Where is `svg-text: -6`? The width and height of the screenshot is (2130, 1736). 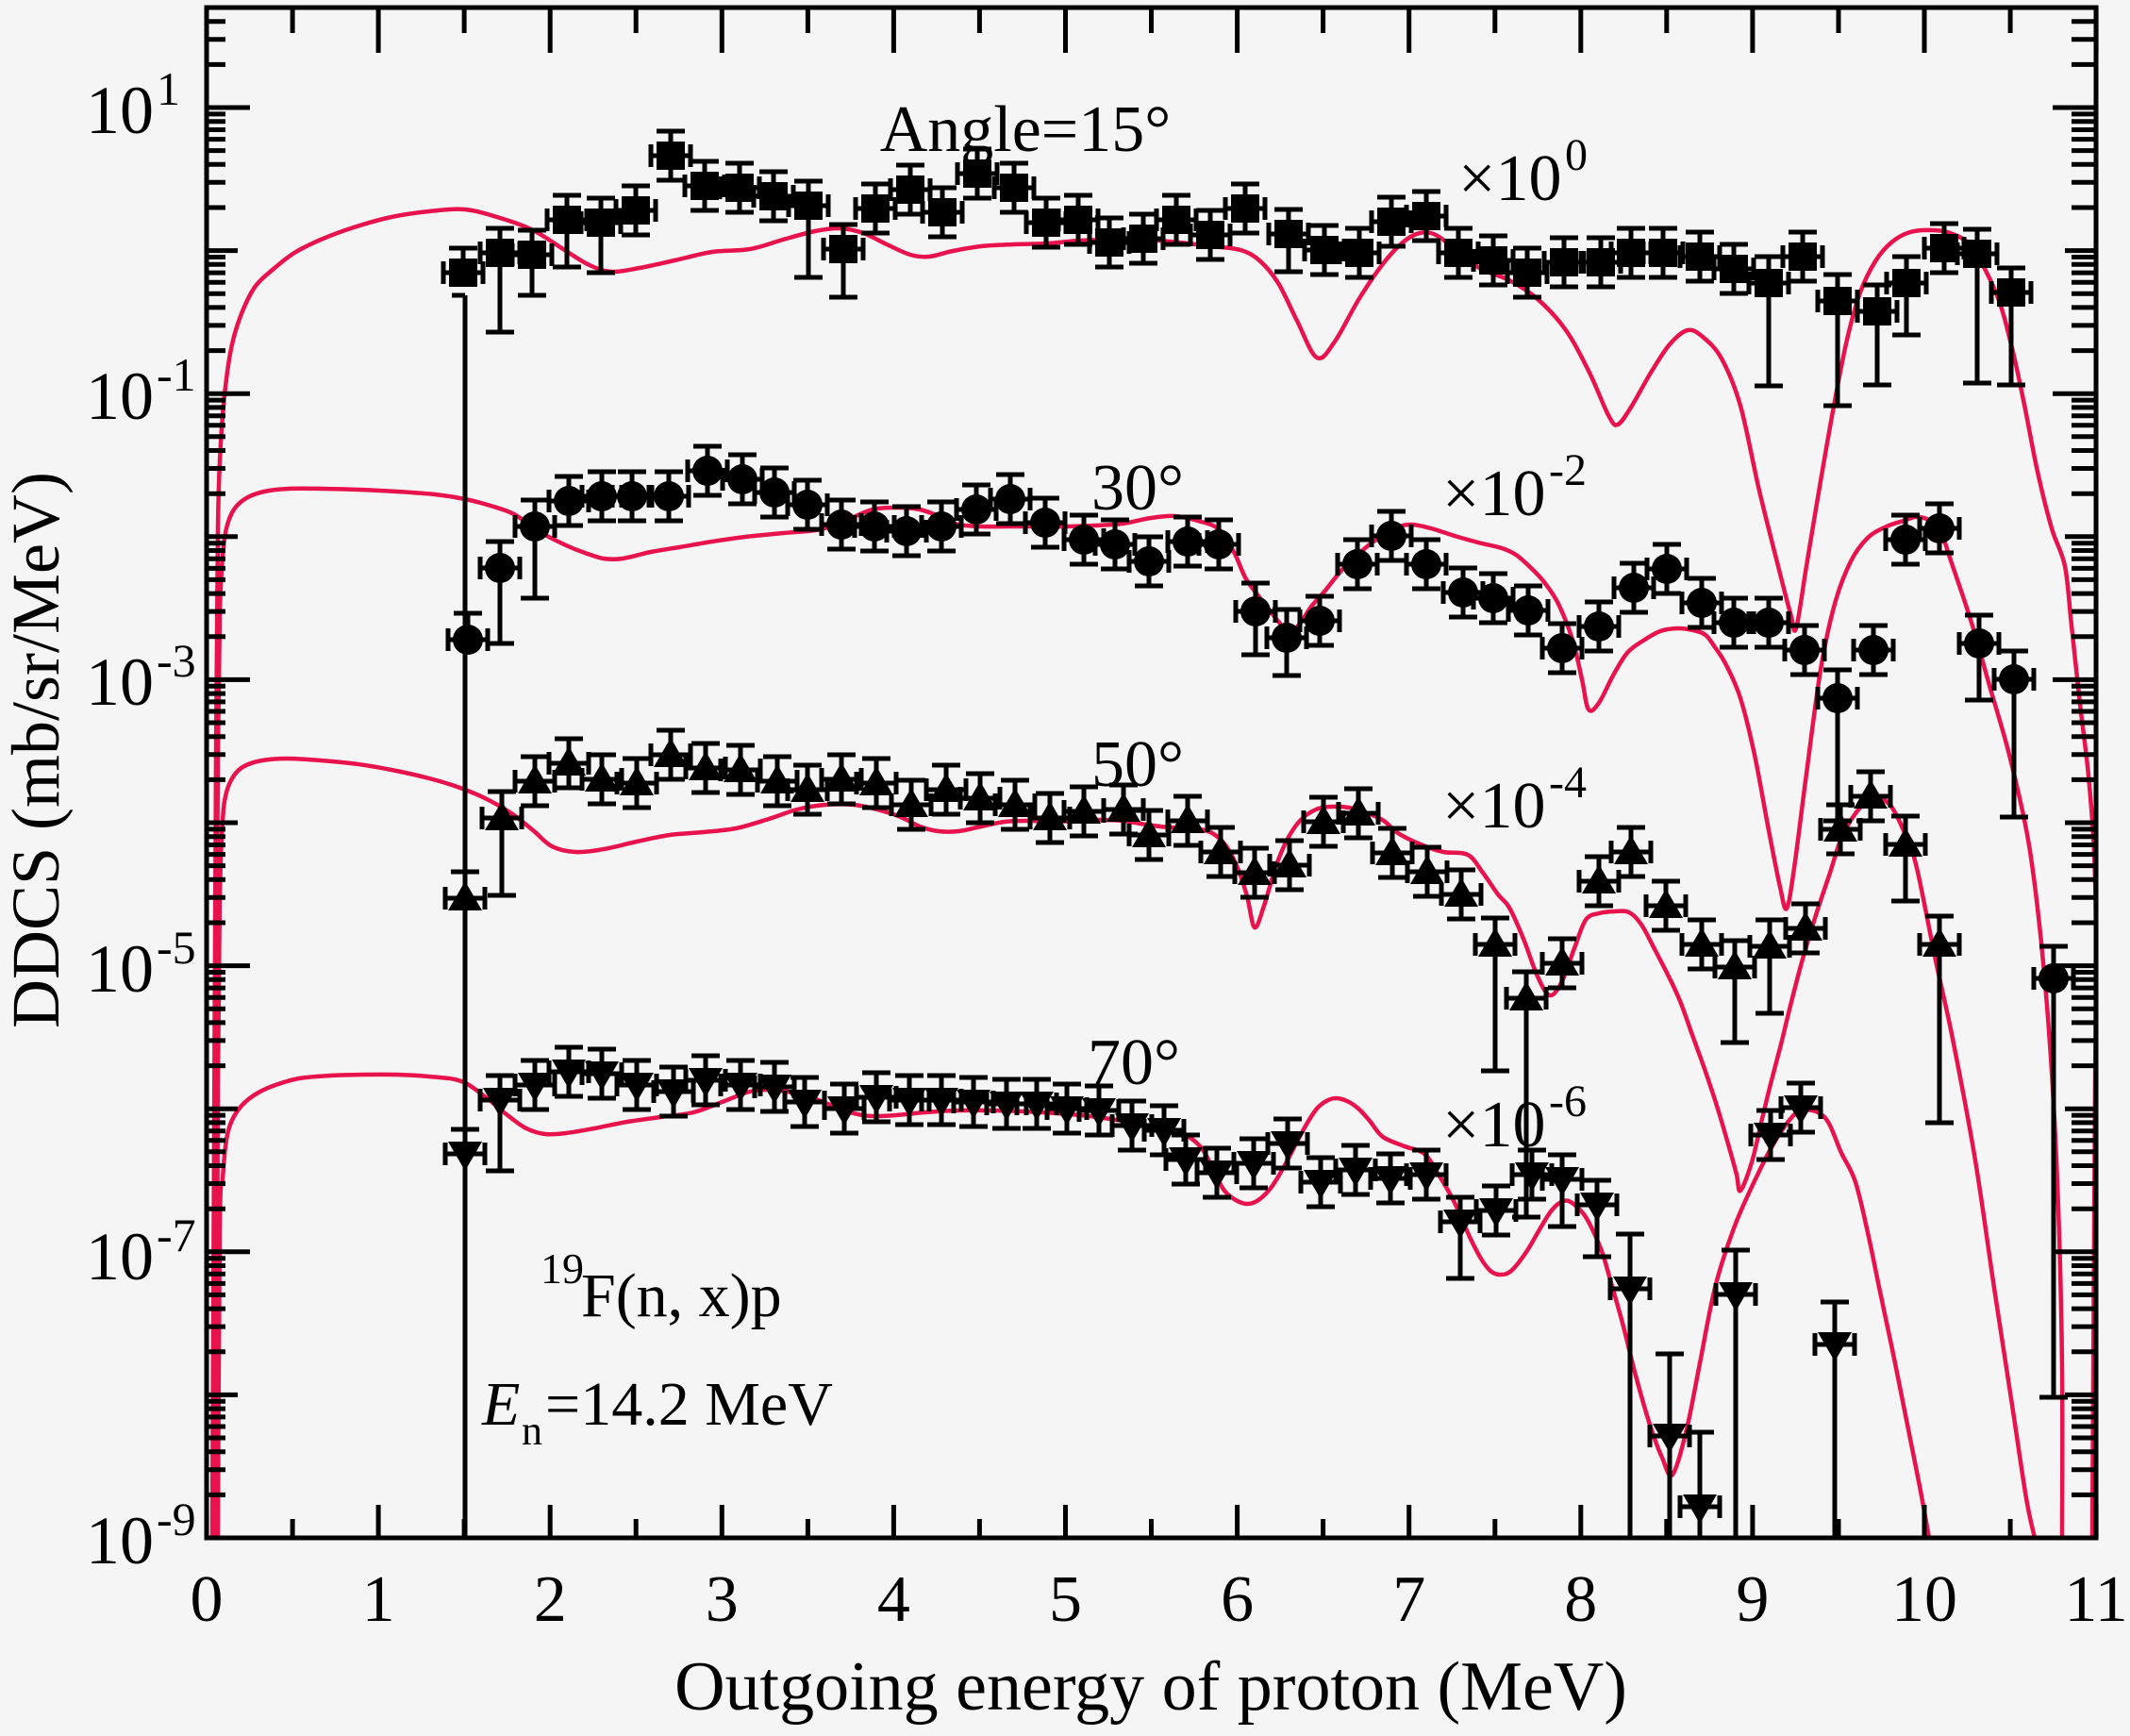
svg-text: -6 is located at coordinates (1568, 1102).